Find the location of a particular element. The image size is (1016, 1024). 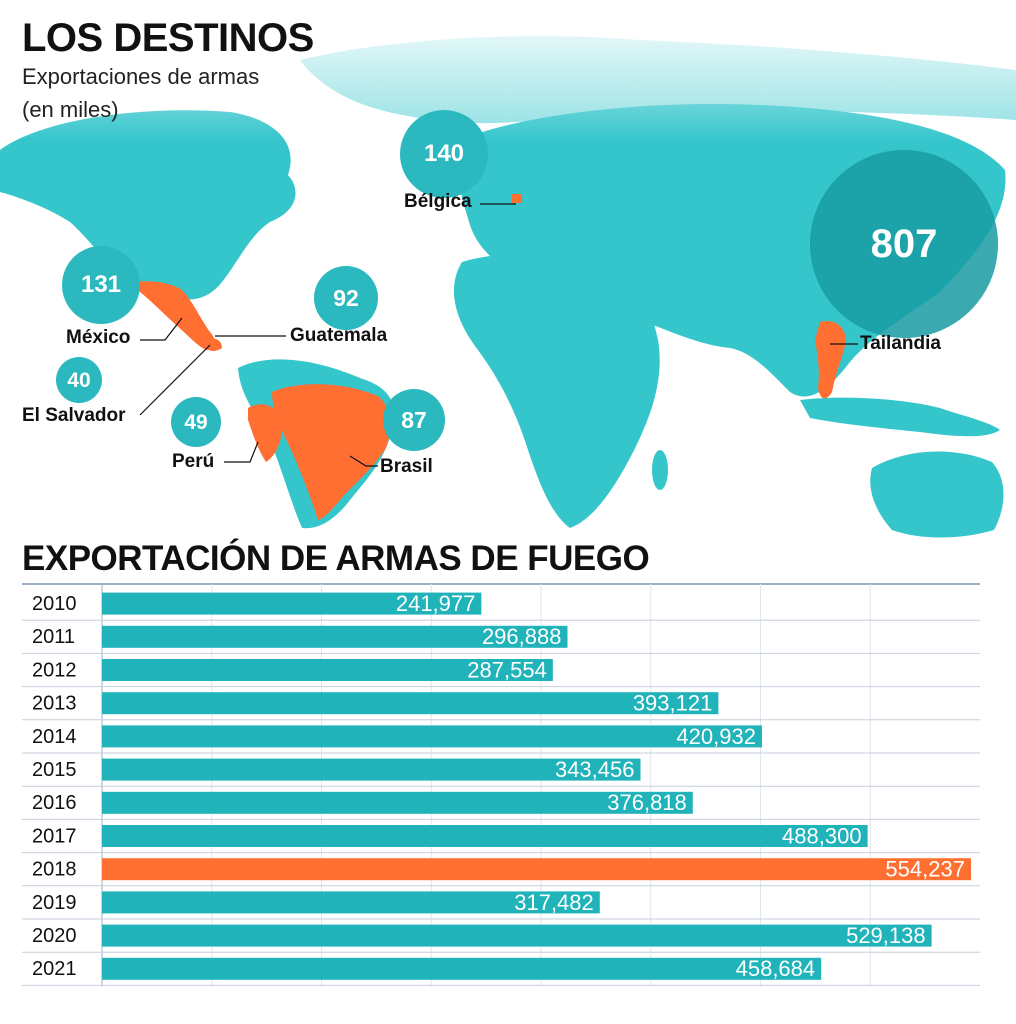

bar-2015 is located at coordinates (371, 769).